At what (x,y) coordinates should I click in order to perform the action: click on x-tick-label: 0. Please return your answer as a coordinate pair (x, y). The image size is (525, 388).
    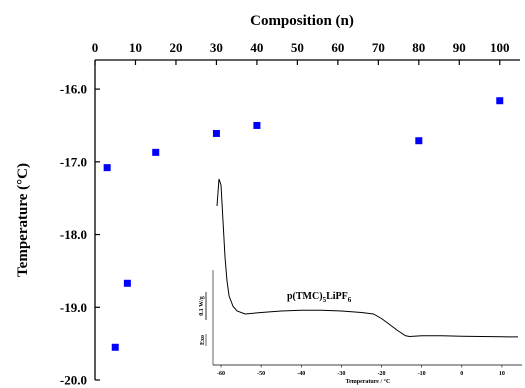
    Looking at the image, I should click on (95, 47).